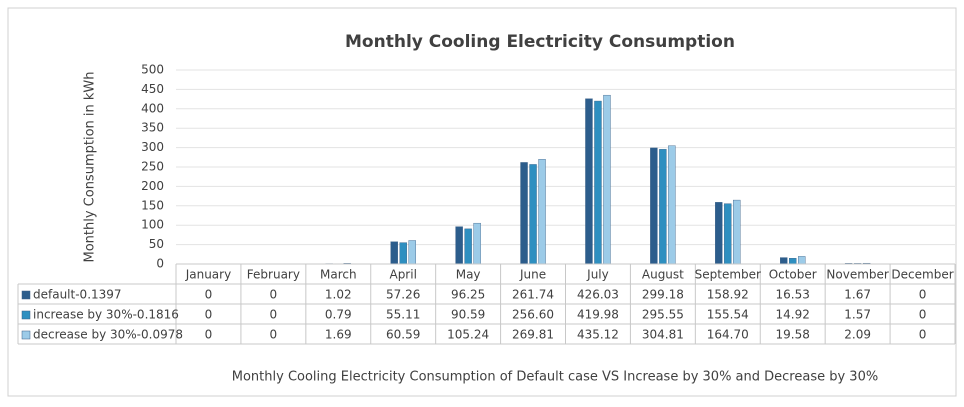 The image size is (964, 407). What do you see at coordinates (152, 108) in the screenshot?
I see `y-tick-label: 400` at bounding box center [152, 108].